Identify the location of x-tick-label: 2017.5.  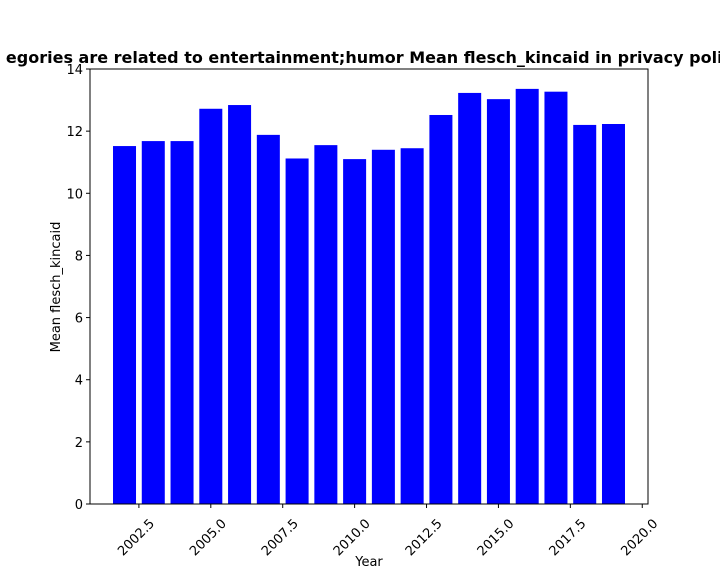
(568, 537).